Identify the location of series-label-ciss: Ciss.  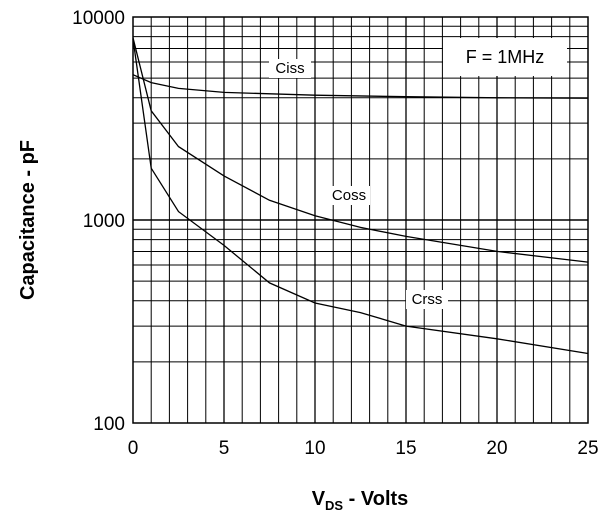
(289, 68).